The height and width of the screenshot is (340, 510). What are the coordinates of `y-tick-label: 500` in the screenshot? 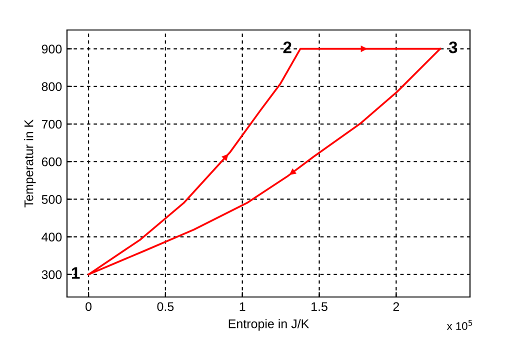 It's located at (52, 199).